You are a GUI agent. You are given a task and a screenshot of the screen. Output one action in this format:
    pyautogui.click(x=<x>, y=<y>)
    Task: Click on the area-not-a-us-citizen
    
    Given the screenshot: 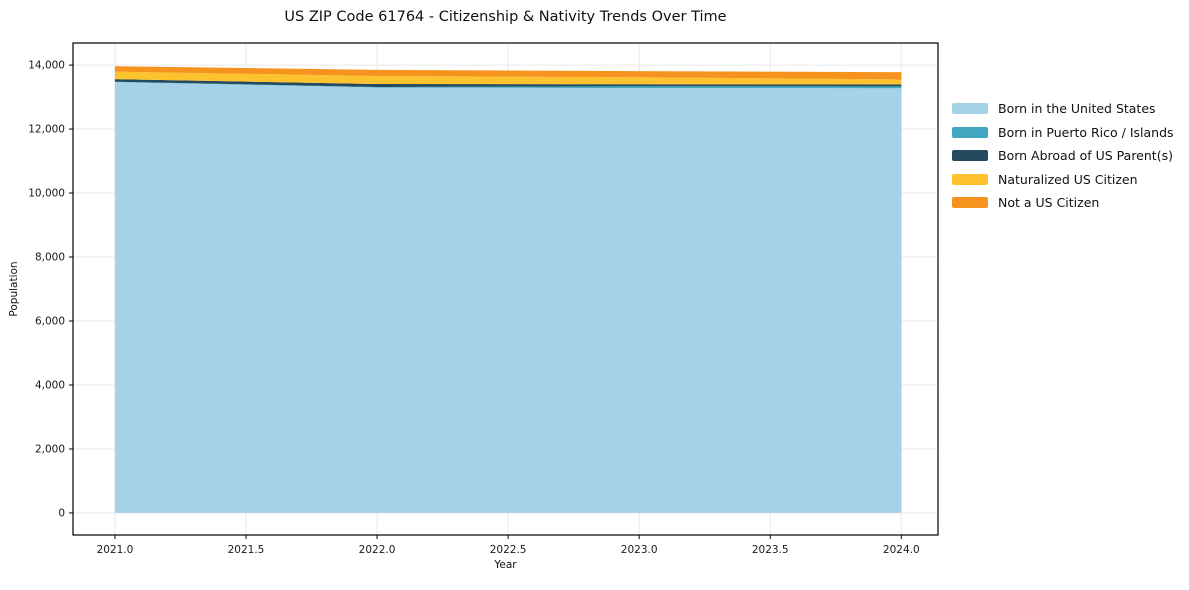 What is the action you would take?
    pyautogui.click(x=508, y=73)
    